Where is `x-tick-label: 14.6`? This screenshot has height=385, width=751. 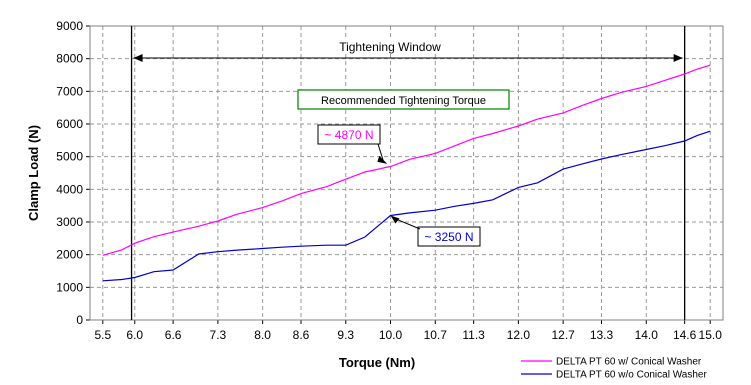
x-tick-label: 14.6 is located at coordinates (685, 335).